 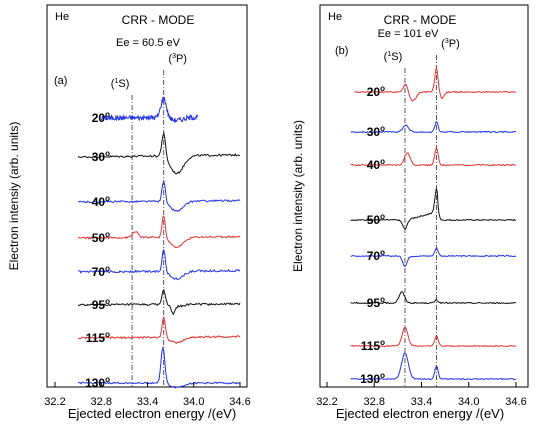 I want to click on panel-label: (b), so click(x=341, y=51).